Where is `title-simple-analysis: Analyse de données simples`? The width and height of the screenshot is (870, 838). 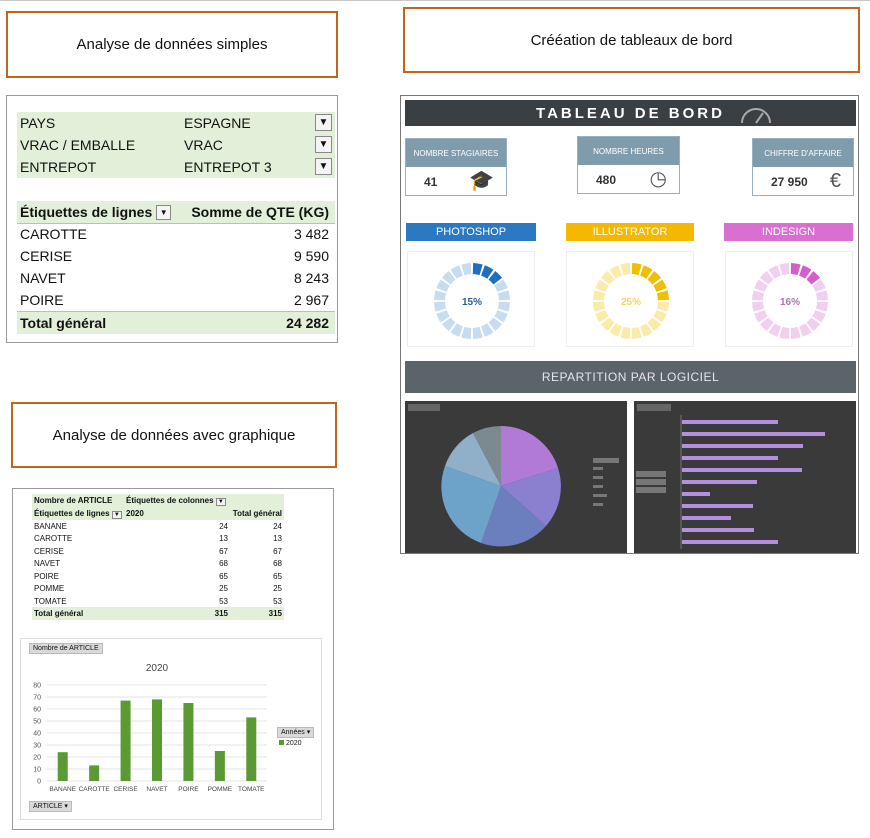
title-simple-analysis: Analyse de données simples is located at coordinates (172, 44).